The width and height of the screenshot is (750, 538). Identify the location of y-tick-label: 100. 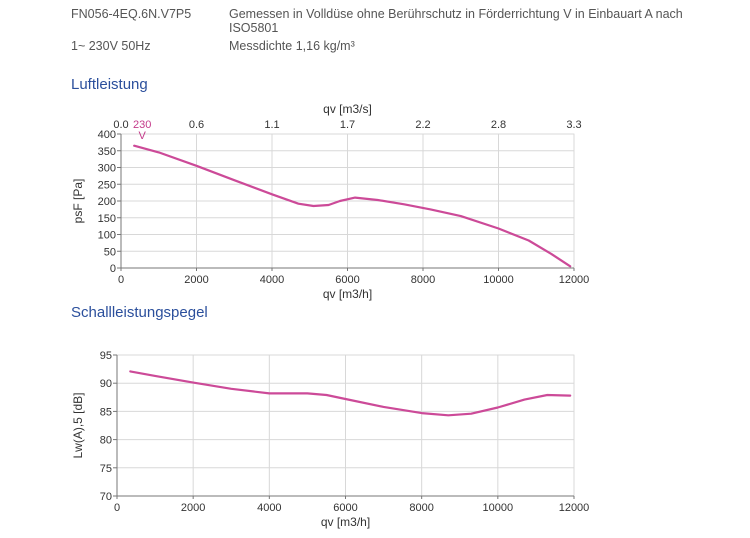
(107, 236).